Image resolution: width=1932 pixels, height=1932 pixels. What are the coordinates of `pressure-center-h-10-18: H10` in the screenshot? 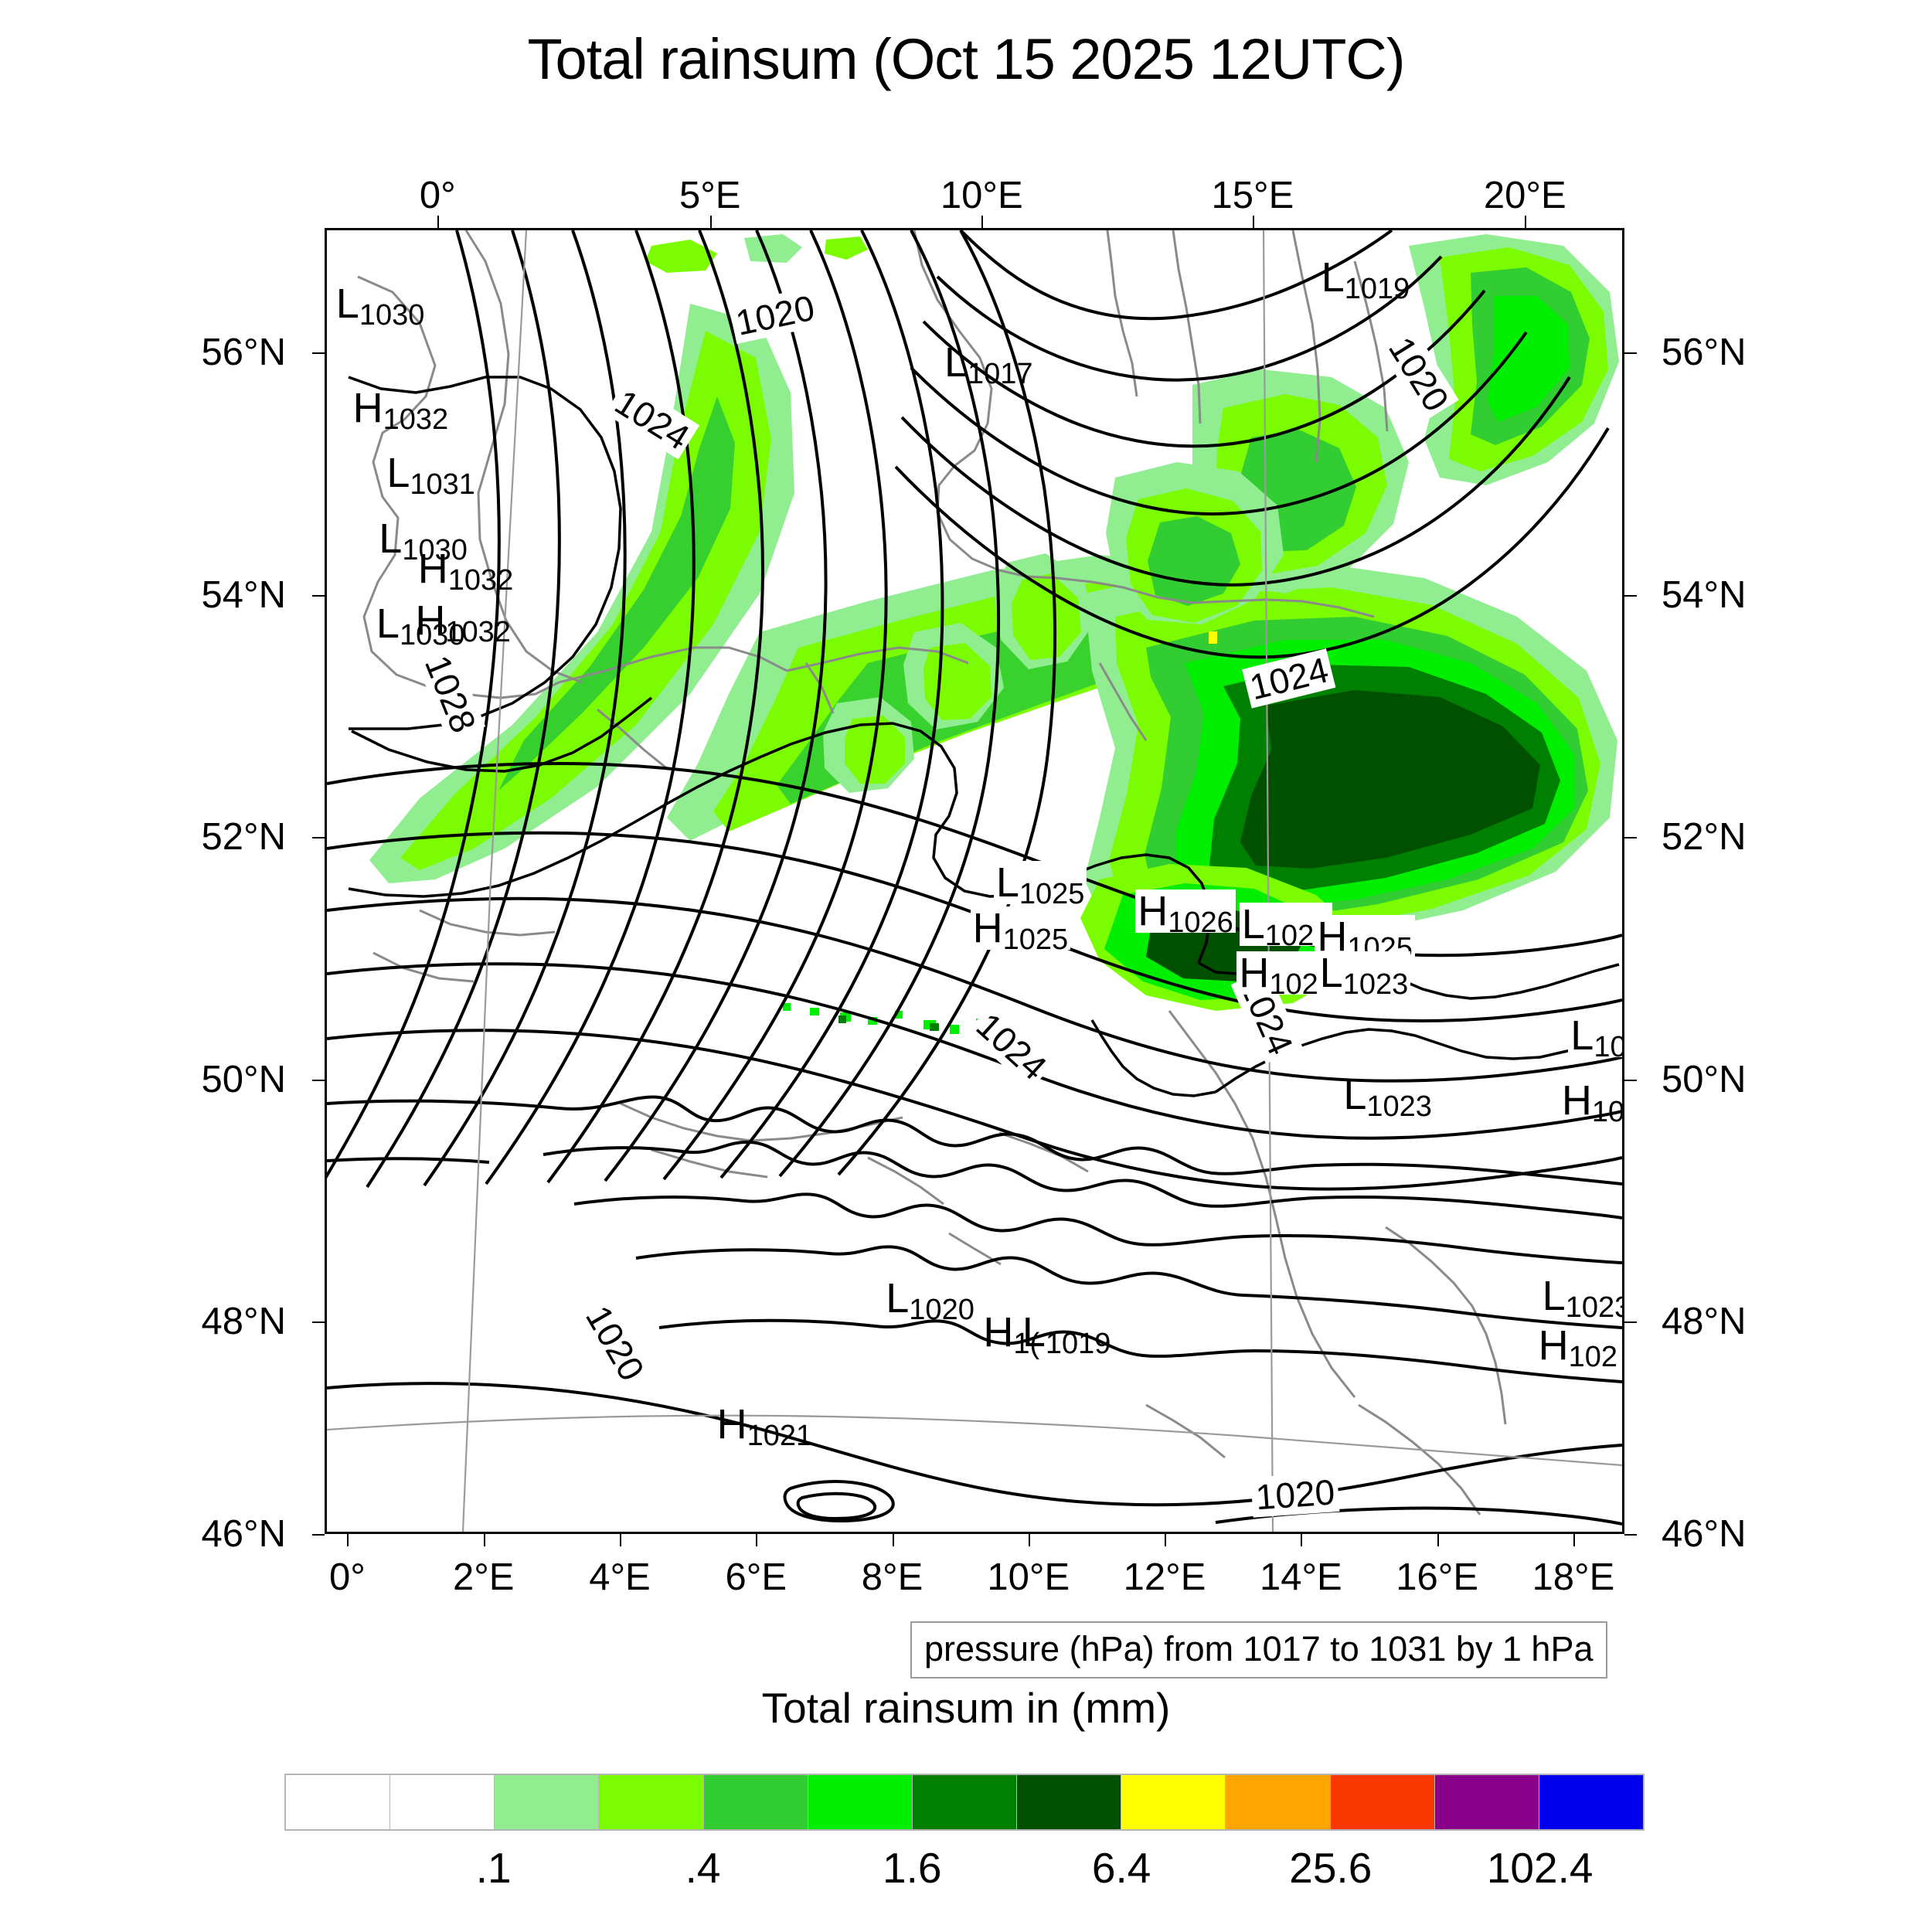 It's located at (1591, 1102).